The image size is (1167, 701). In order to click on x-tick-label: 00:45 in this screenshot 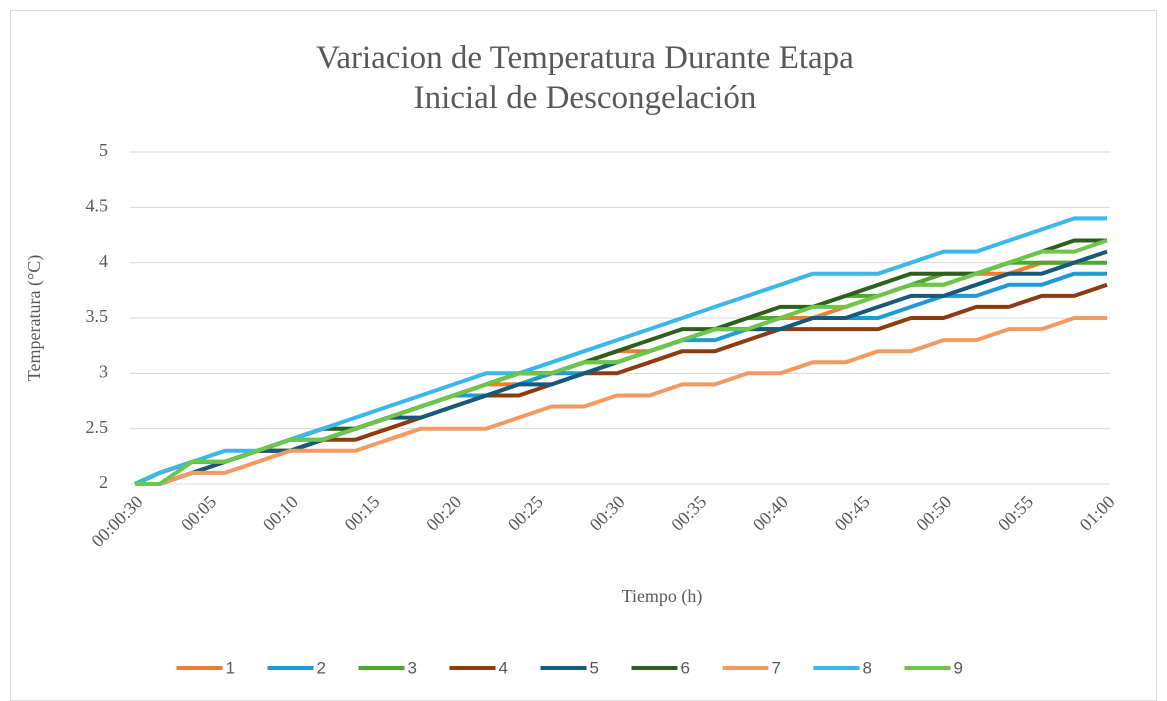, I will do `click(852, 513)`.